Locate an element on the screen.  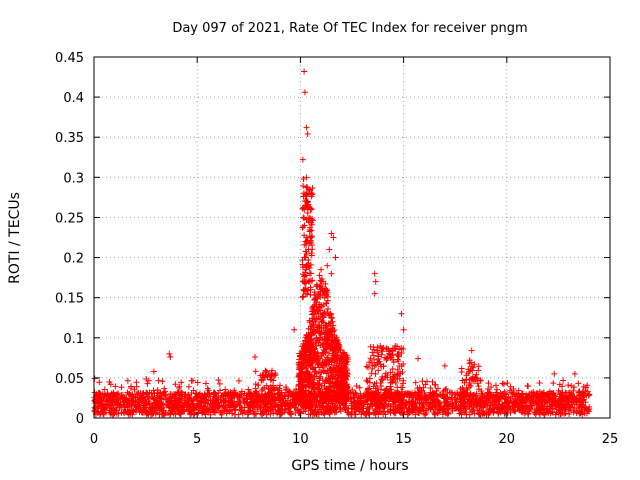
y-tick-label: 0.3 is located at coordinates (73, 178).